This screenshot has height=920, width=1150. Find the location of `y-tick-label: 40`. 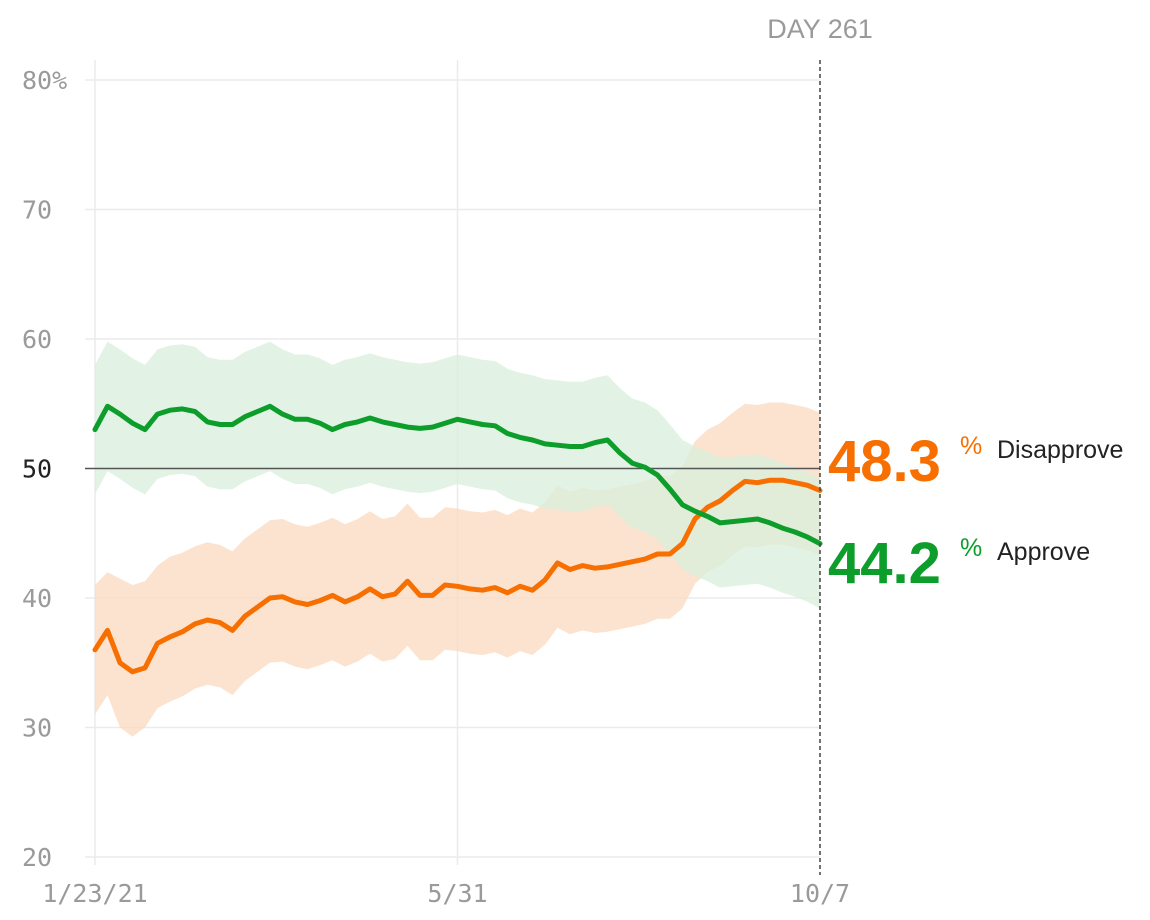

y-tick-label: 40 is located at coordinates (37, 598).